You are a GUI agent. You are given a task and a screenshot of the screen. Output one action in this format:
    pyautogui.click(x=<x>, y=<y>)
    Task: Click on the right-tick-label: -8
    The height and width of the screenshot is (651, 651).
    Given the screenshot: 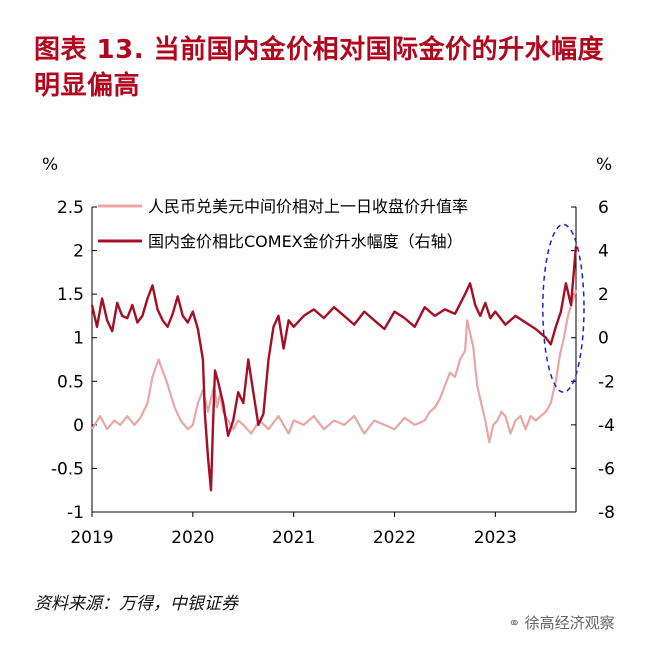 What is the action you would take?
    pyautogui.click(x=606, y=513)
    